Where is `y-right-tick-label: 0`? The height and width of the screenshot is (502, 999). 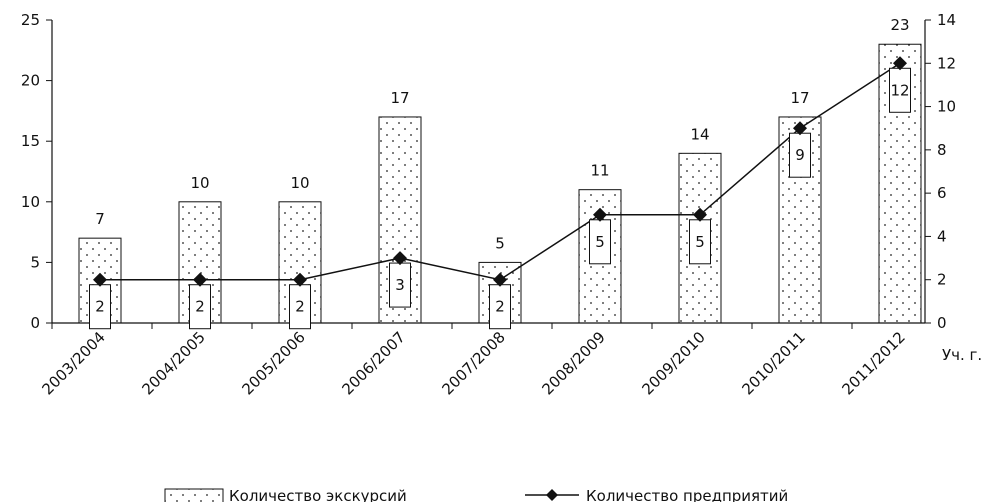
y-right-tick-label: 0 is located at coordinates (942, 323).